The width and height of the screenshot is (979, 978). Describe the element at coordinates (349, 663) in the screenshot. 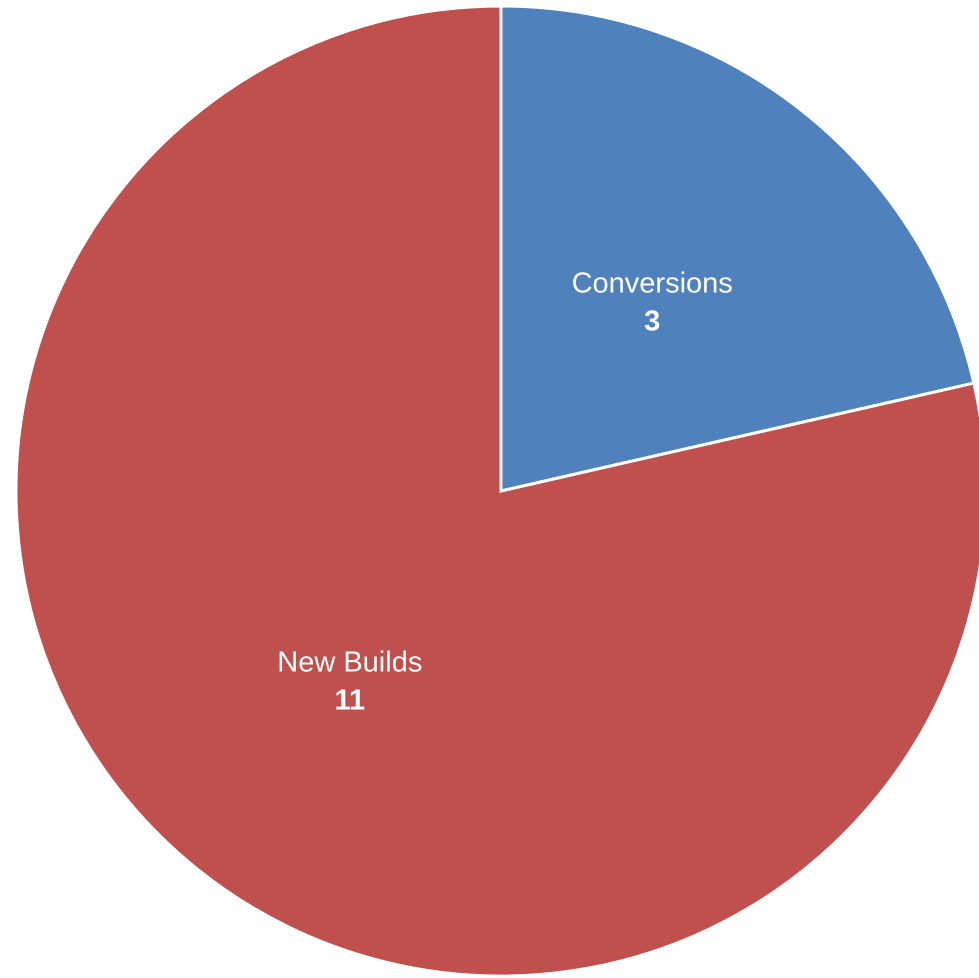

I see `data-label-name-new-builds: New Builds` at that location.